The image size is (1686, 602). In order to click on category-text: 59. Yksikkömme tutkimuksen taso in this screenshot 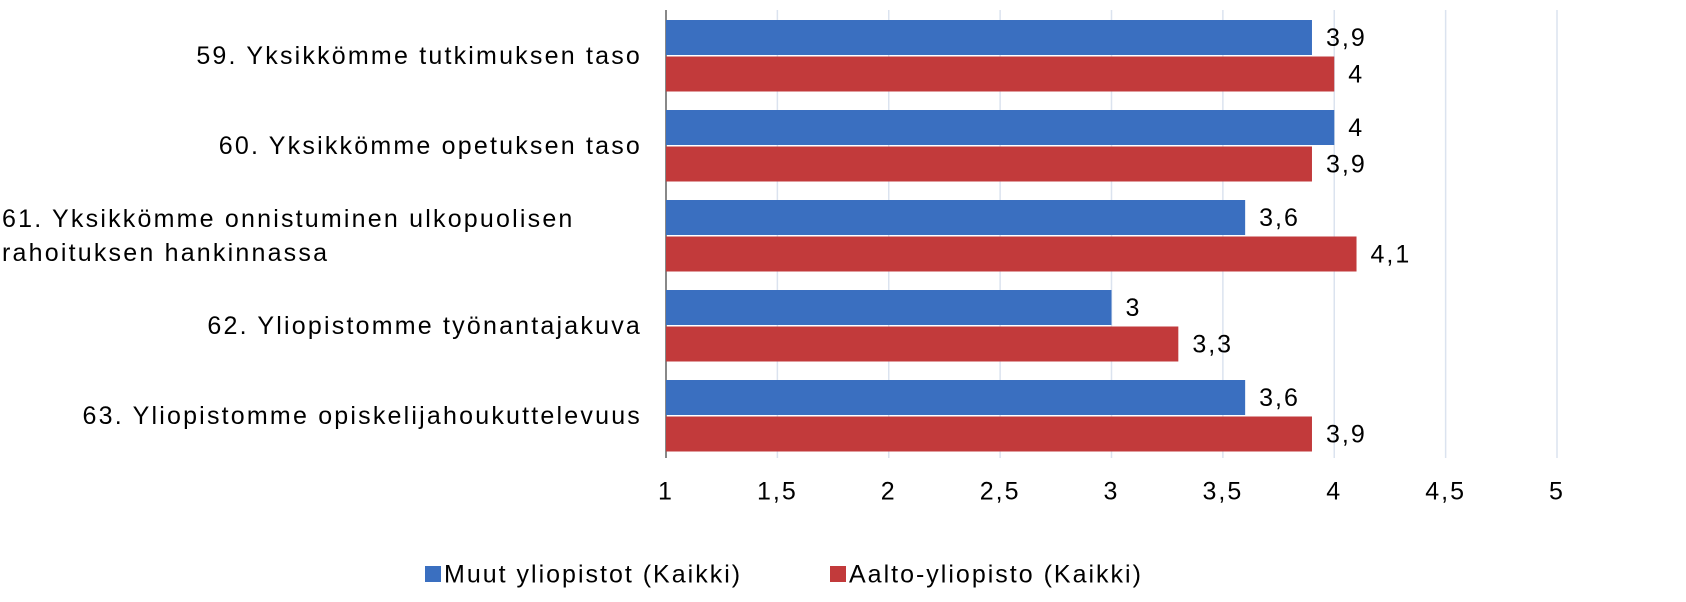, I will do `click(419, 56)`.